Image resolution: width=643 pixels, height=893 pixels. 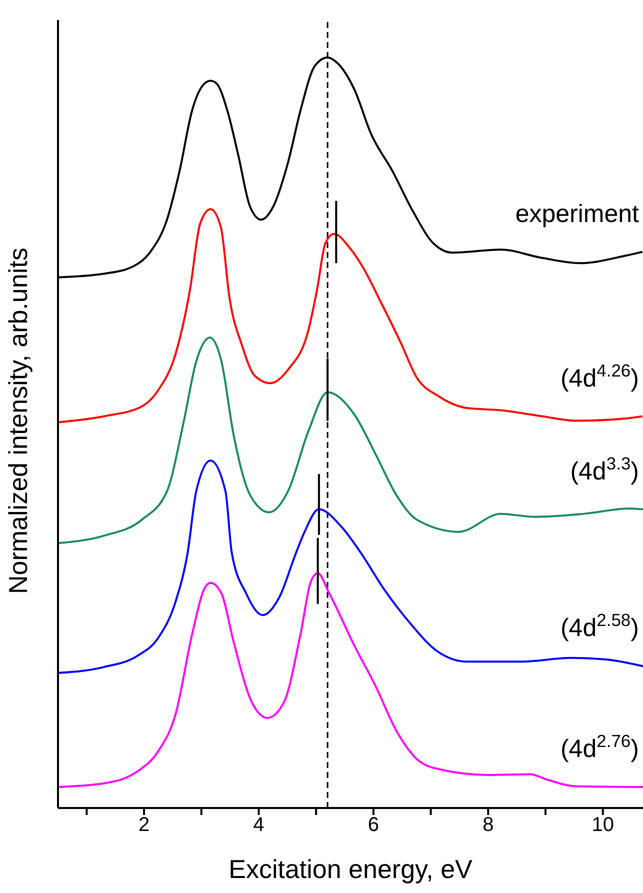 What do you see at coordinates (488, 825) in the screenshot?
I see `x-tick-label: 8` at bounding box center [488, 825].